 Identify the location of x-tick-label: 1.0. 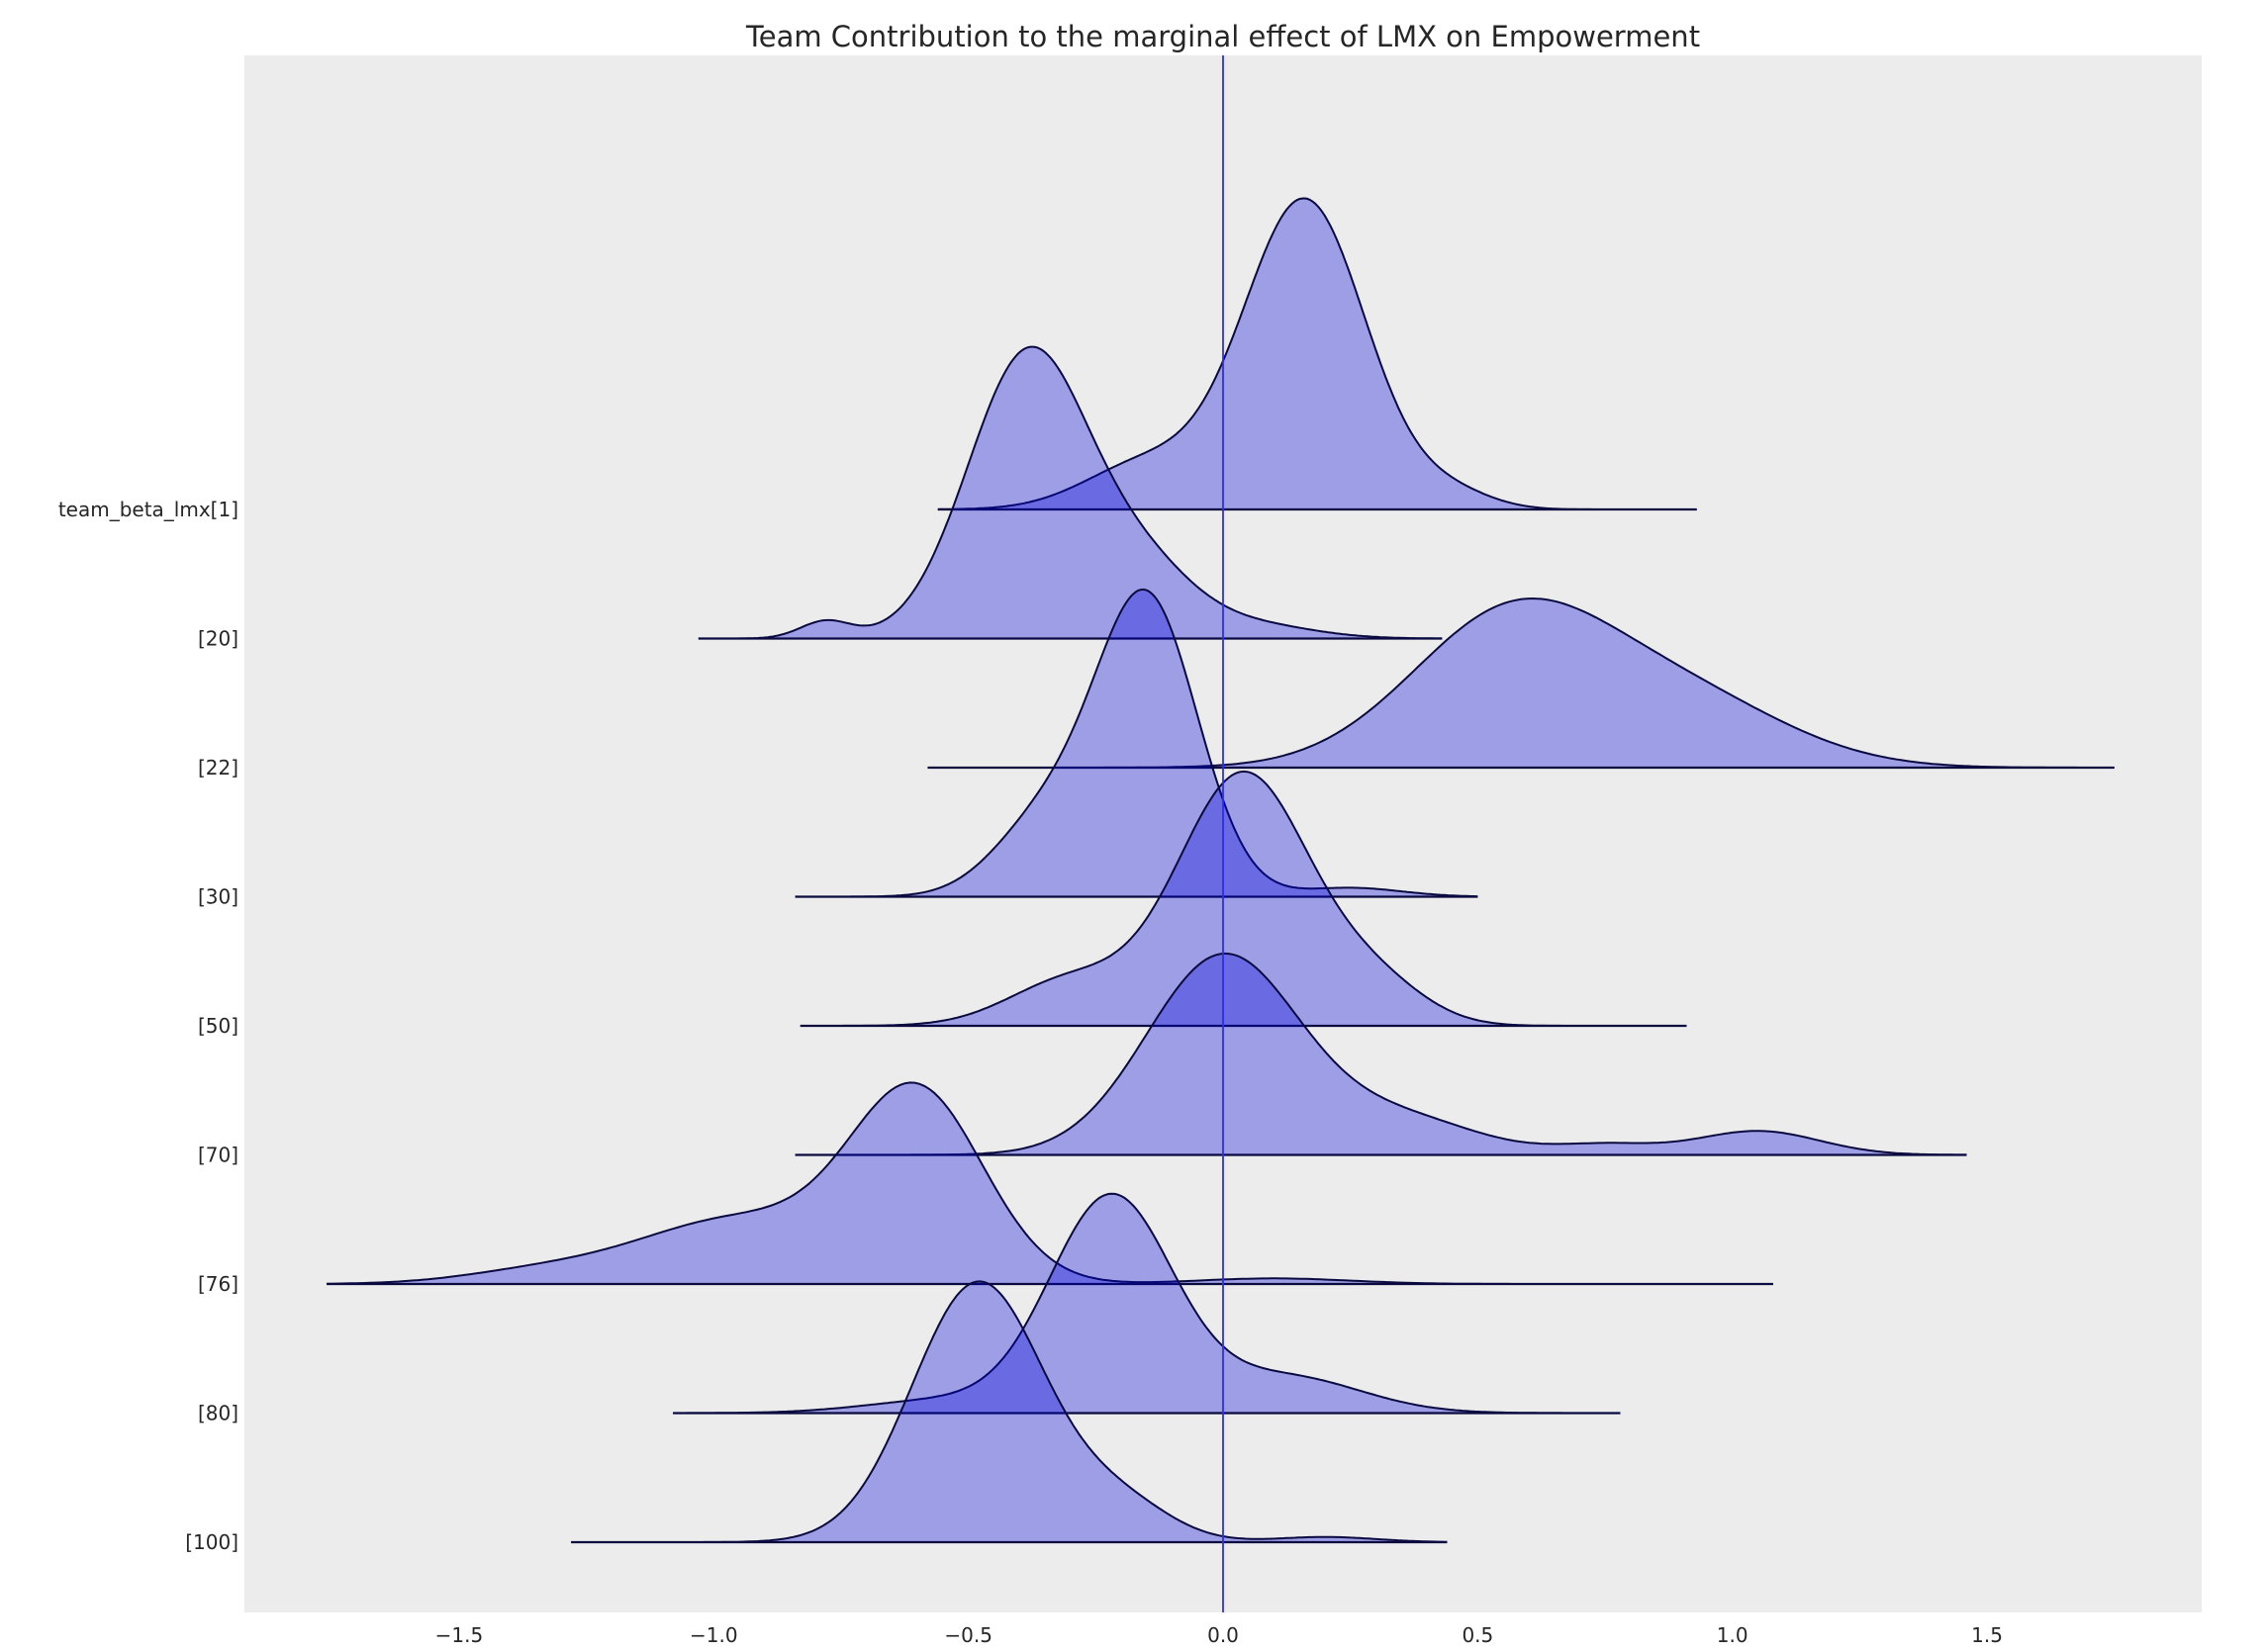
(1733, 1635).